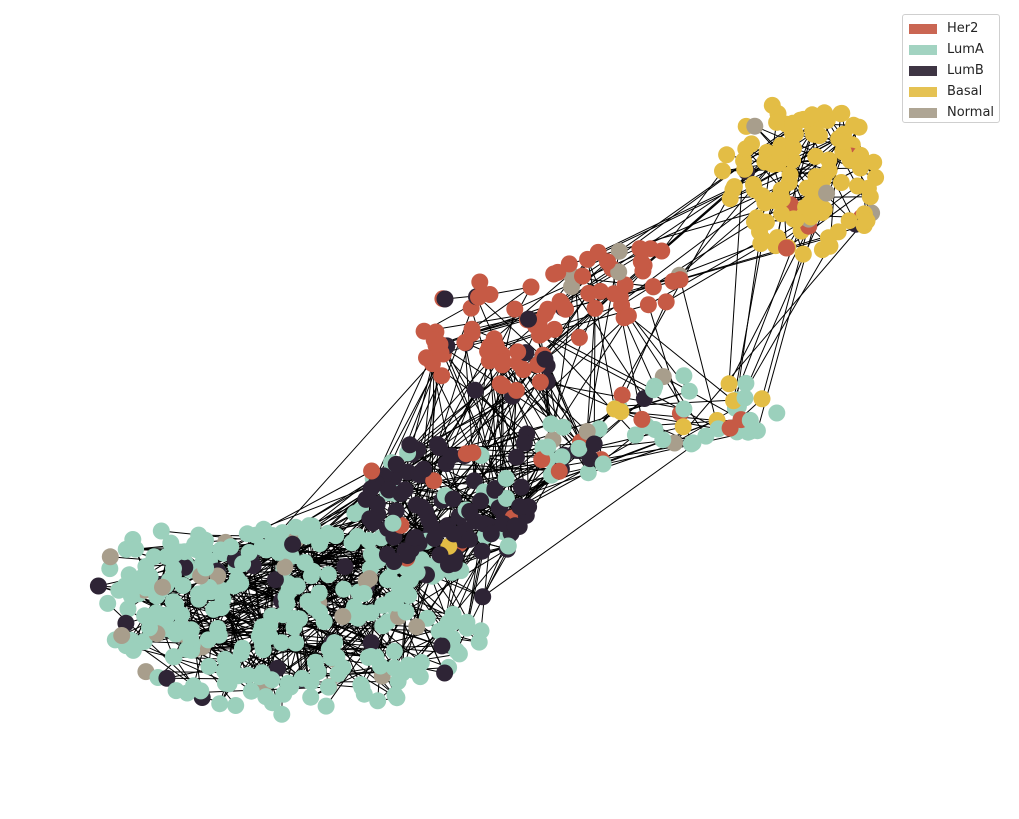 This screenshot has width=1019, height=819. I want to click on legend-swatch-her2, so click(923, 28).